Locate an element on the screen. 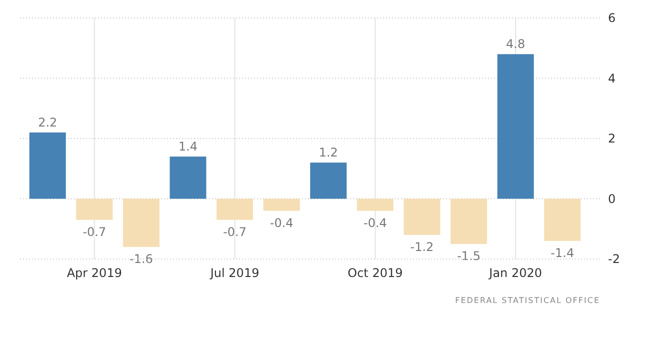 This screenshot has width=665, height=347. data-label: 1.2 is located at coordinates (328, 153).